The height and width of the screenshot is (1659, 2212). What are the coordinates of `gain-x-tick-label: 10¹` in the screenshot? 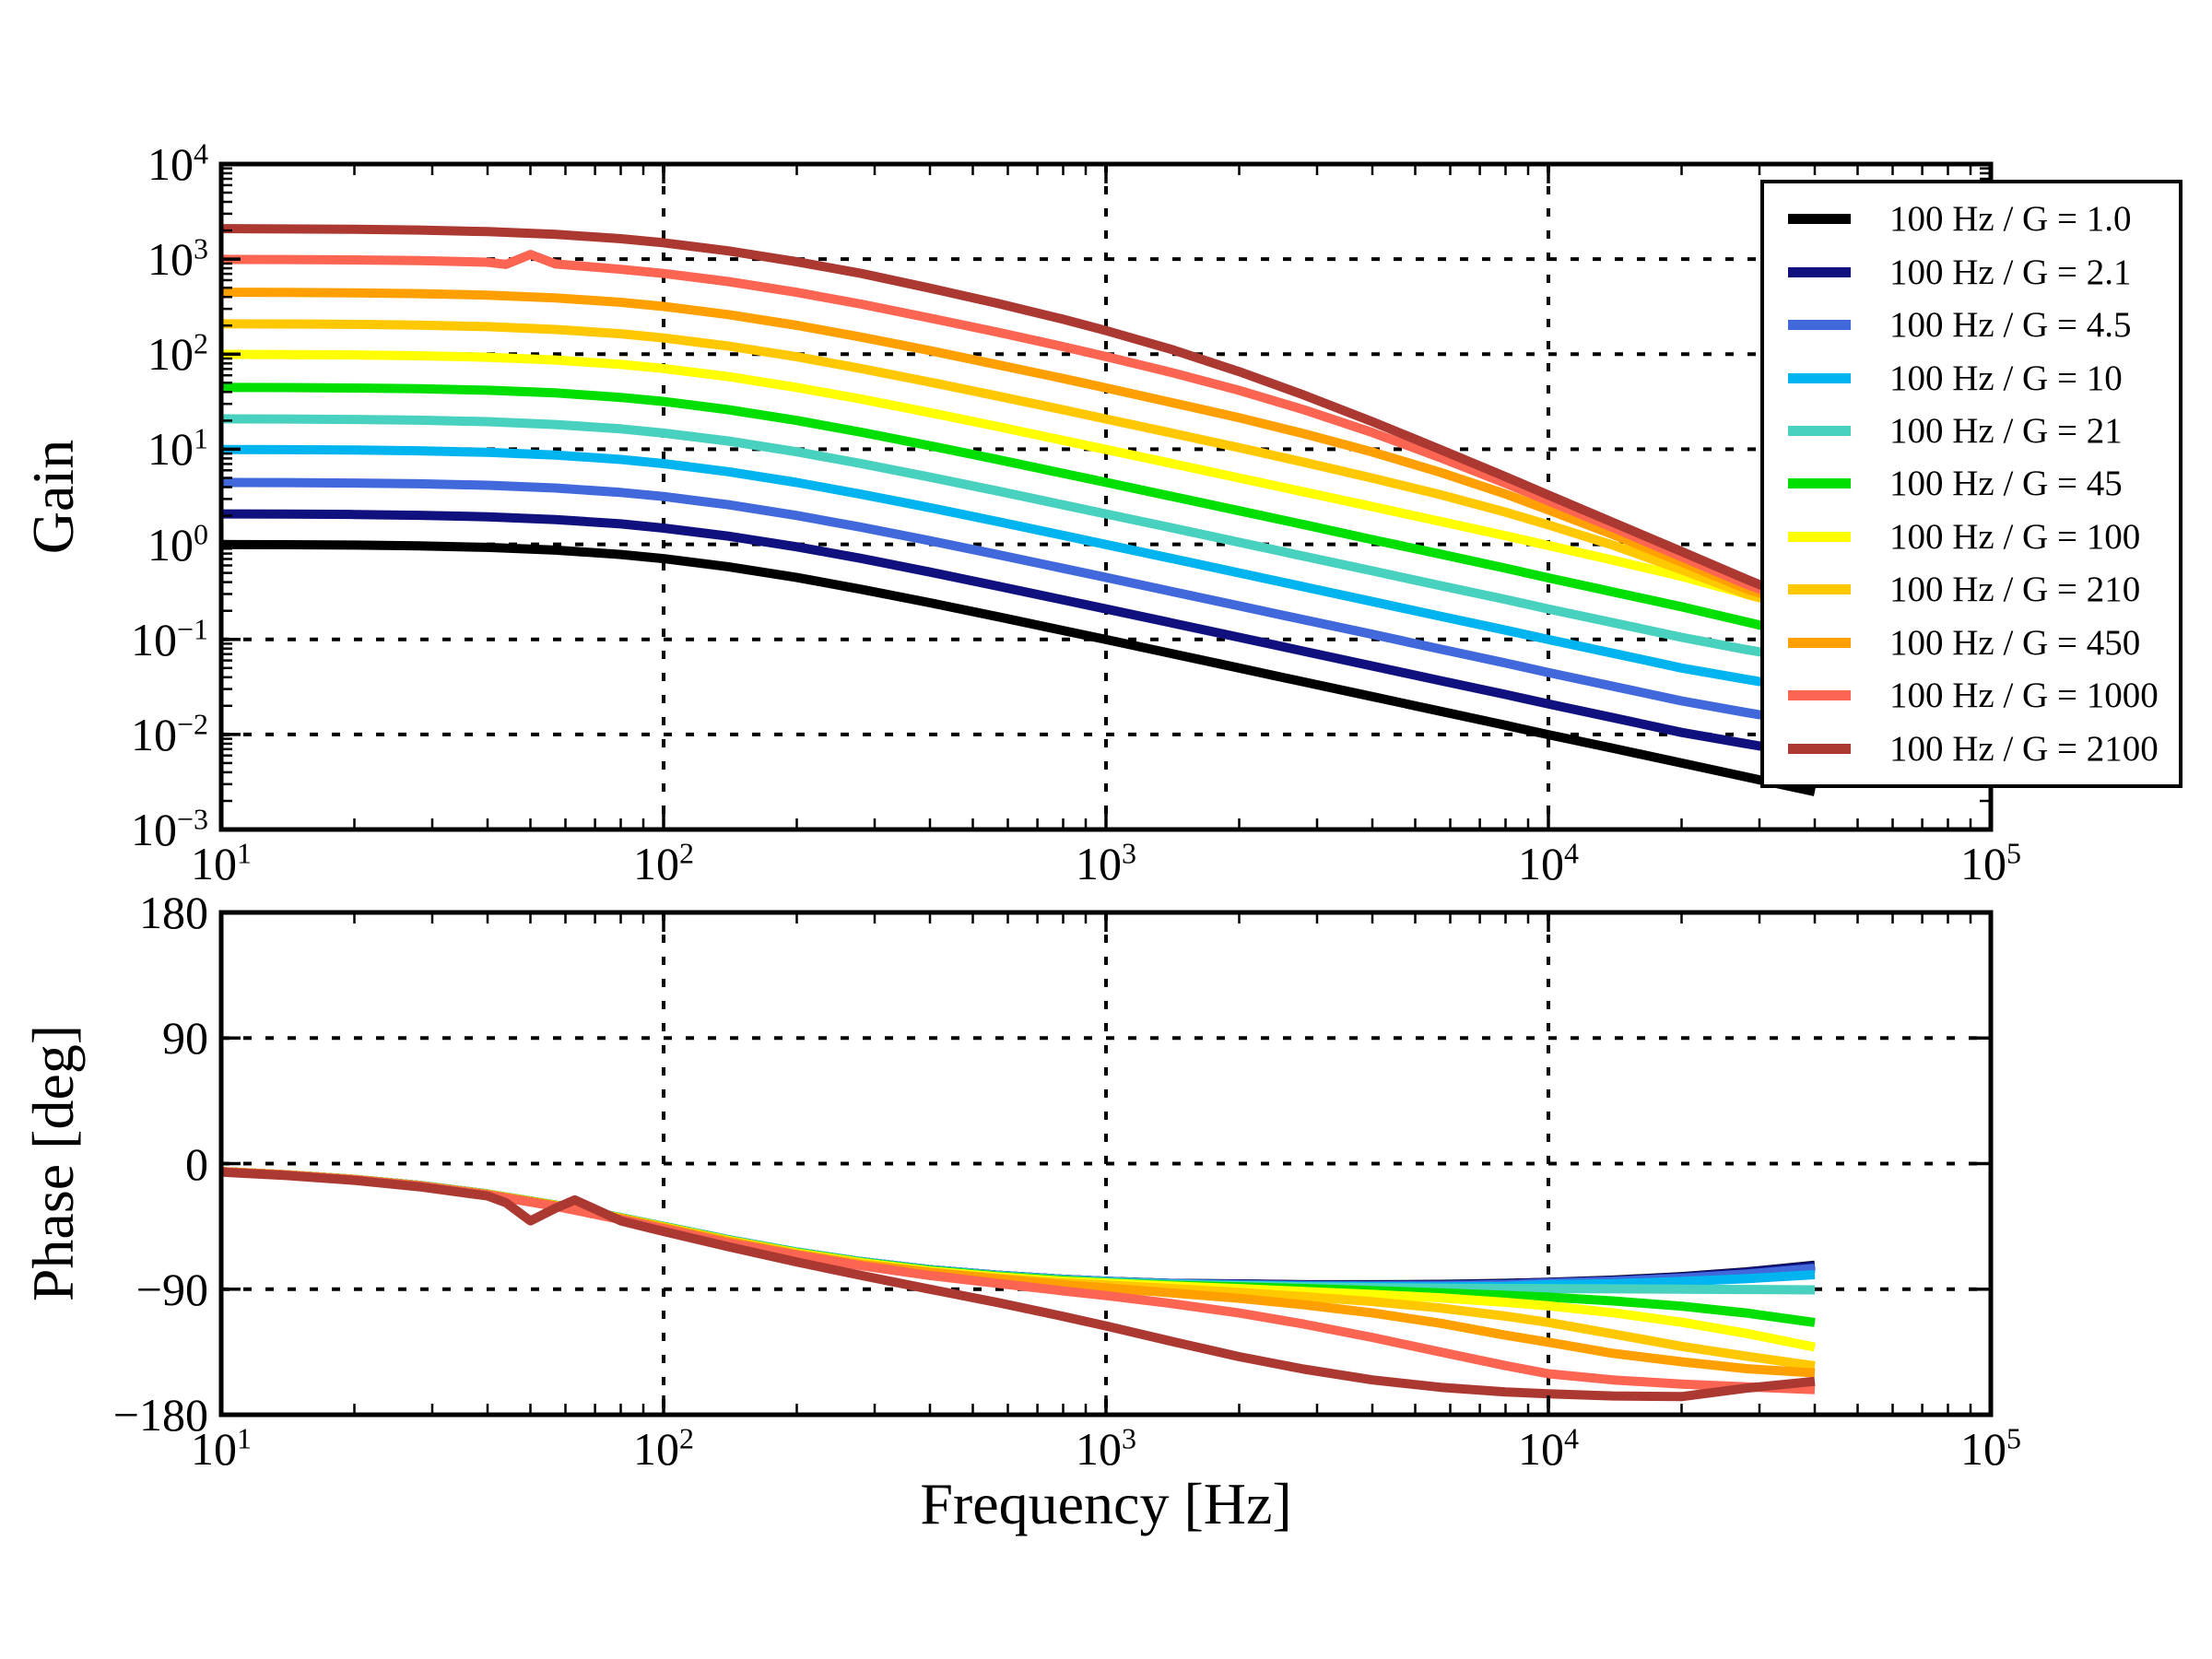 It's located at (221, 862).